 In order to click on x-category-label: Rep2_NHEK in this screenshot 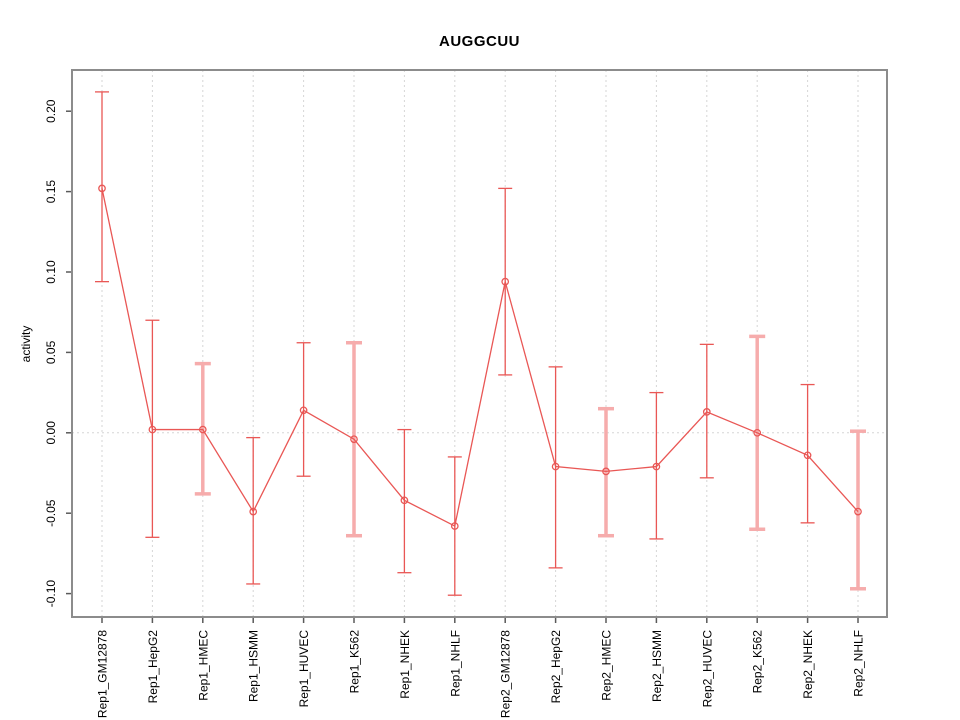, I will do `click(808, 664)`.